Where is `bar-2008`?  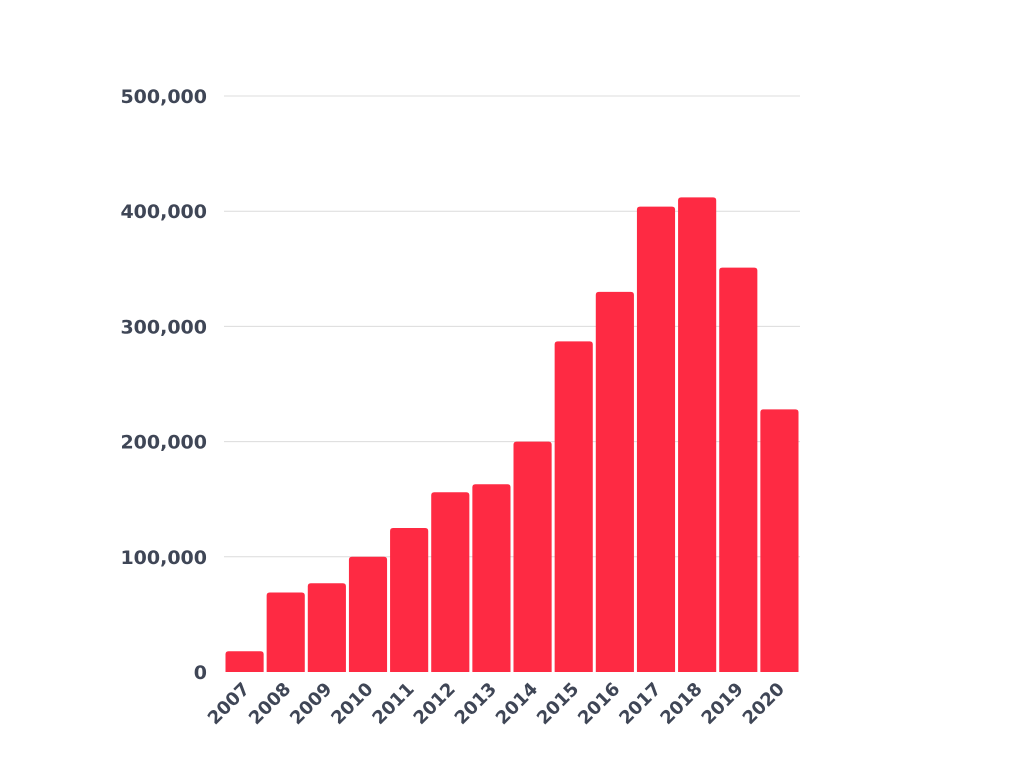
bar-2008 is located at coordinates (285, 632).